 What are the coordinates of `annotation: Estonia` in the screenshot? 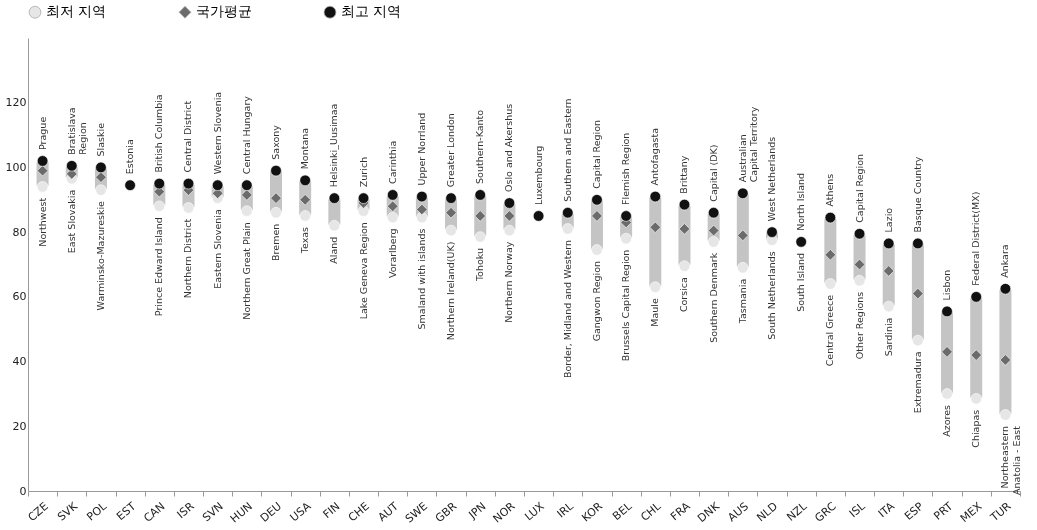 It's located at (130, 157).